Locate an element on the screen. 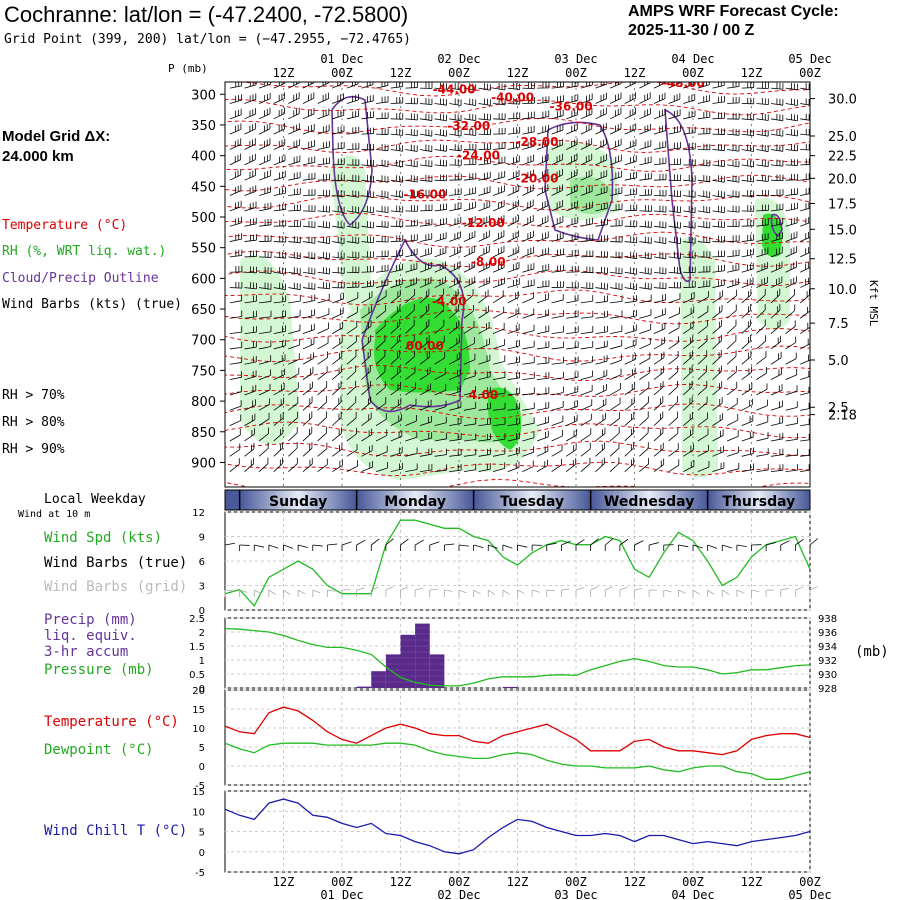  legend-rh: RH (%, WRT liq. wat.) is located at coordinates (84, 251).